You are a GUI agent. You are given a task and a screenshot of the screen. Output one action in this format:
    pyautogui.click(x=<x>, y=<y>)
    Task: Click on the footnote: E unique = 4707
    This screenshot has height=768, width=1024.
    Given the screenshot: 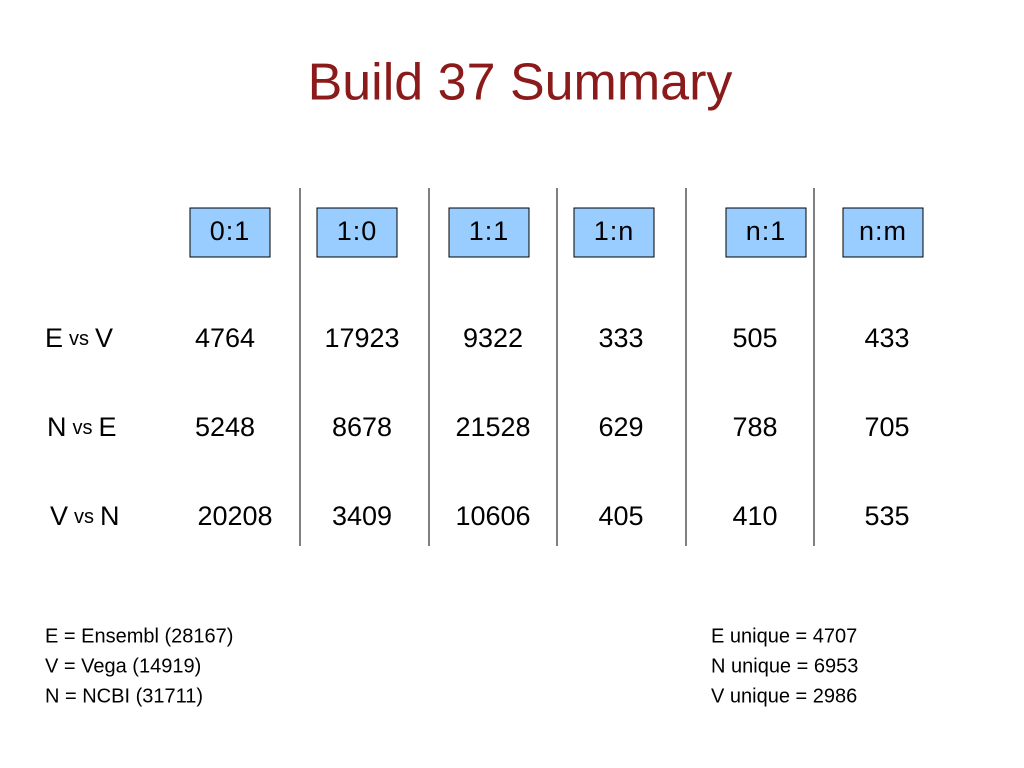 What is the action you would take?
    pyautogui.click(x=784, y=636)
    